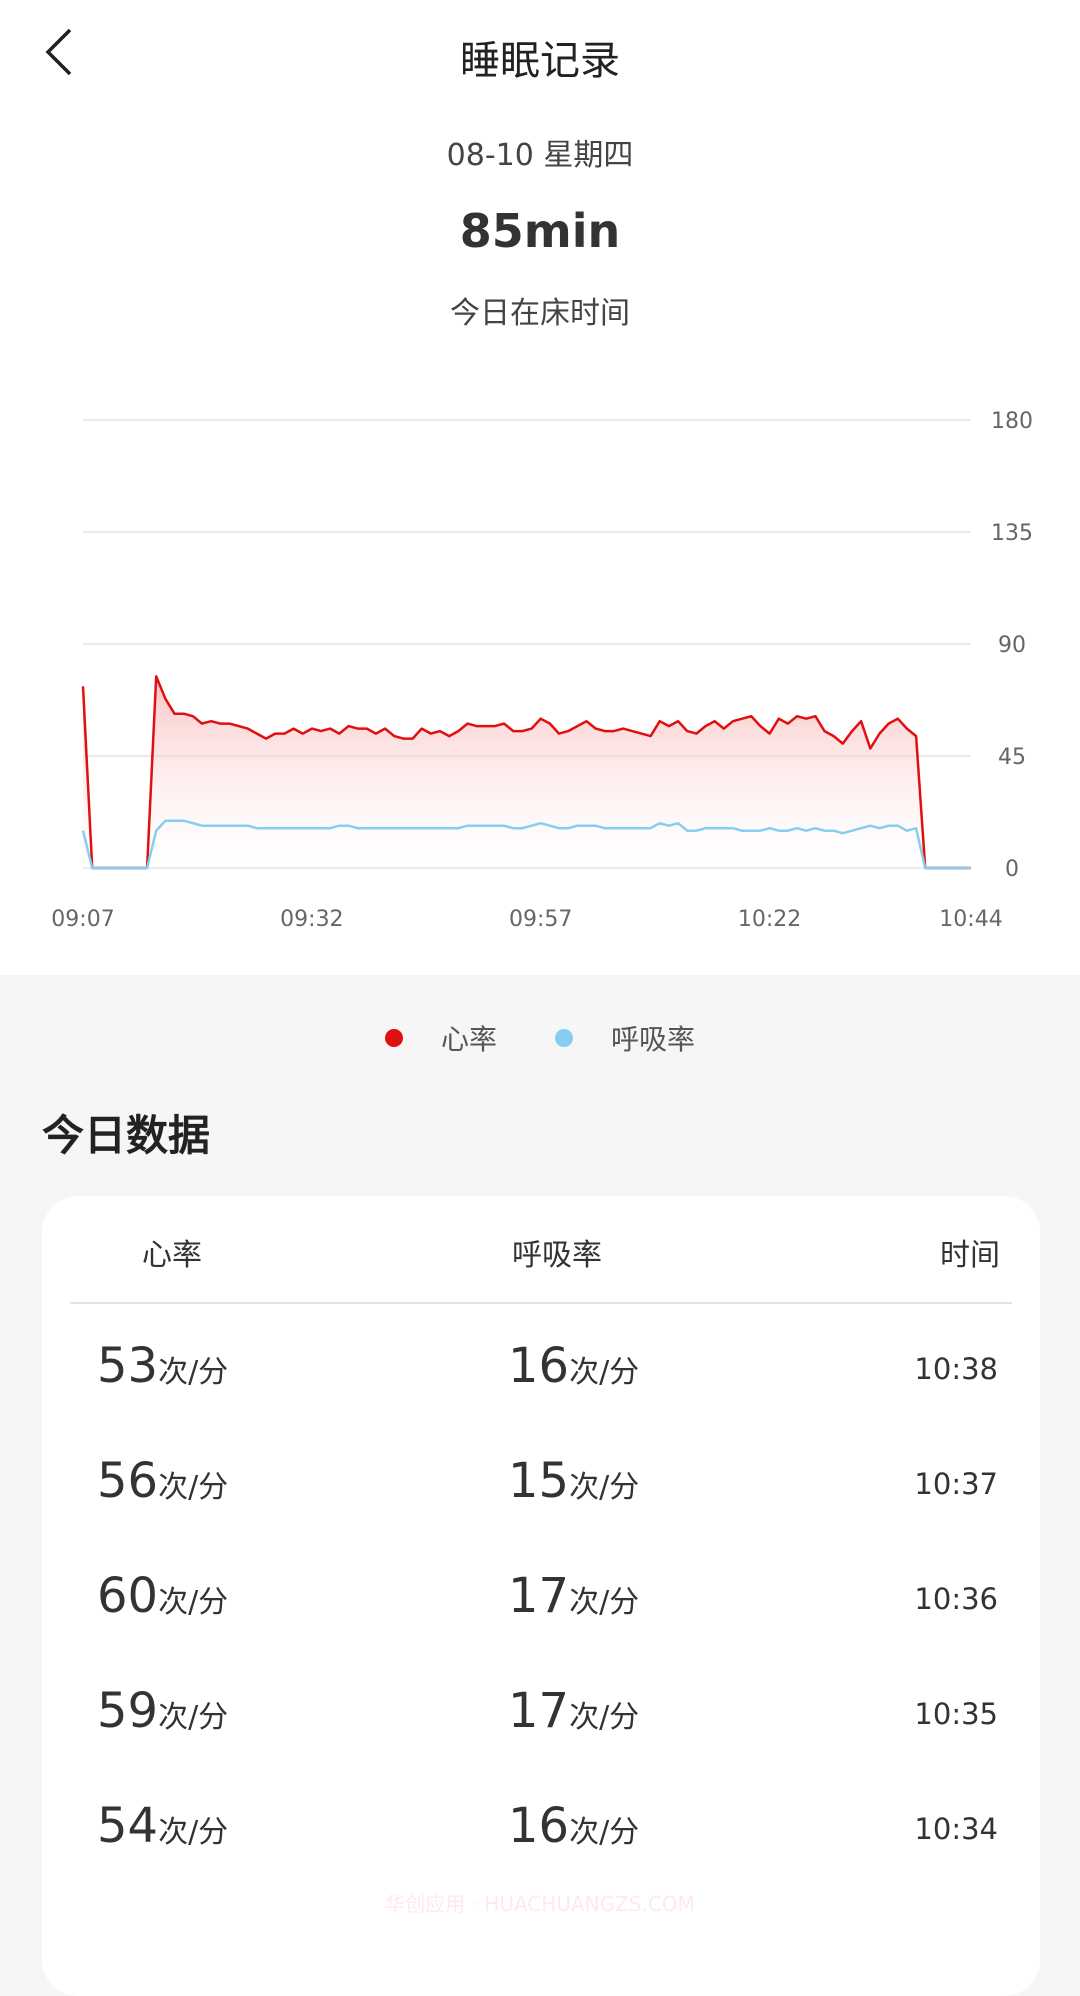  I want to click on legend-label: 心率, so click(468, 1039).